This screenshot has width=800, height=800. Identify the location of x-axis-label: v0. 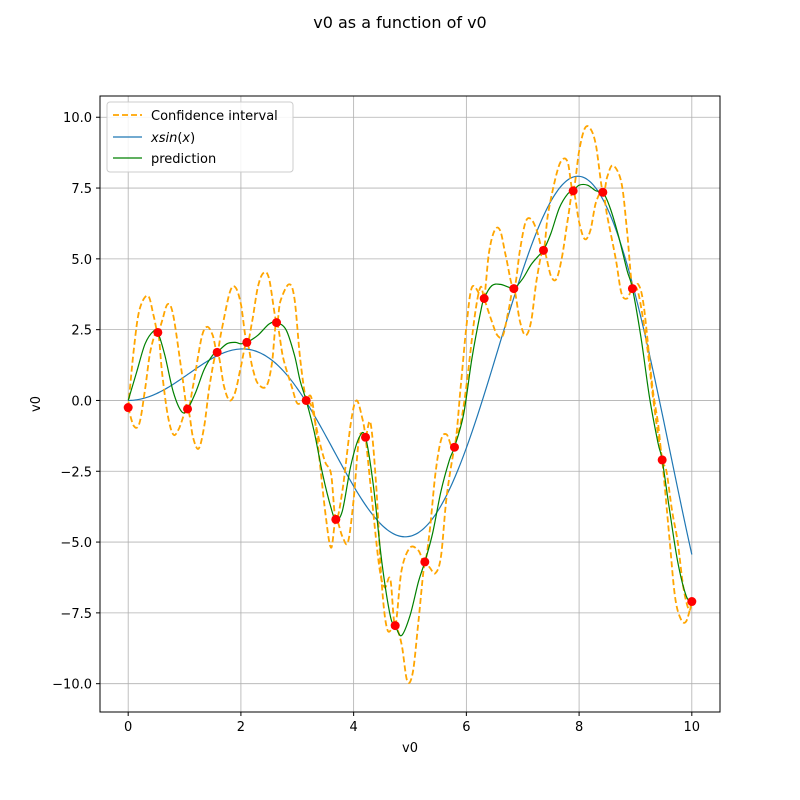
(410, 748).